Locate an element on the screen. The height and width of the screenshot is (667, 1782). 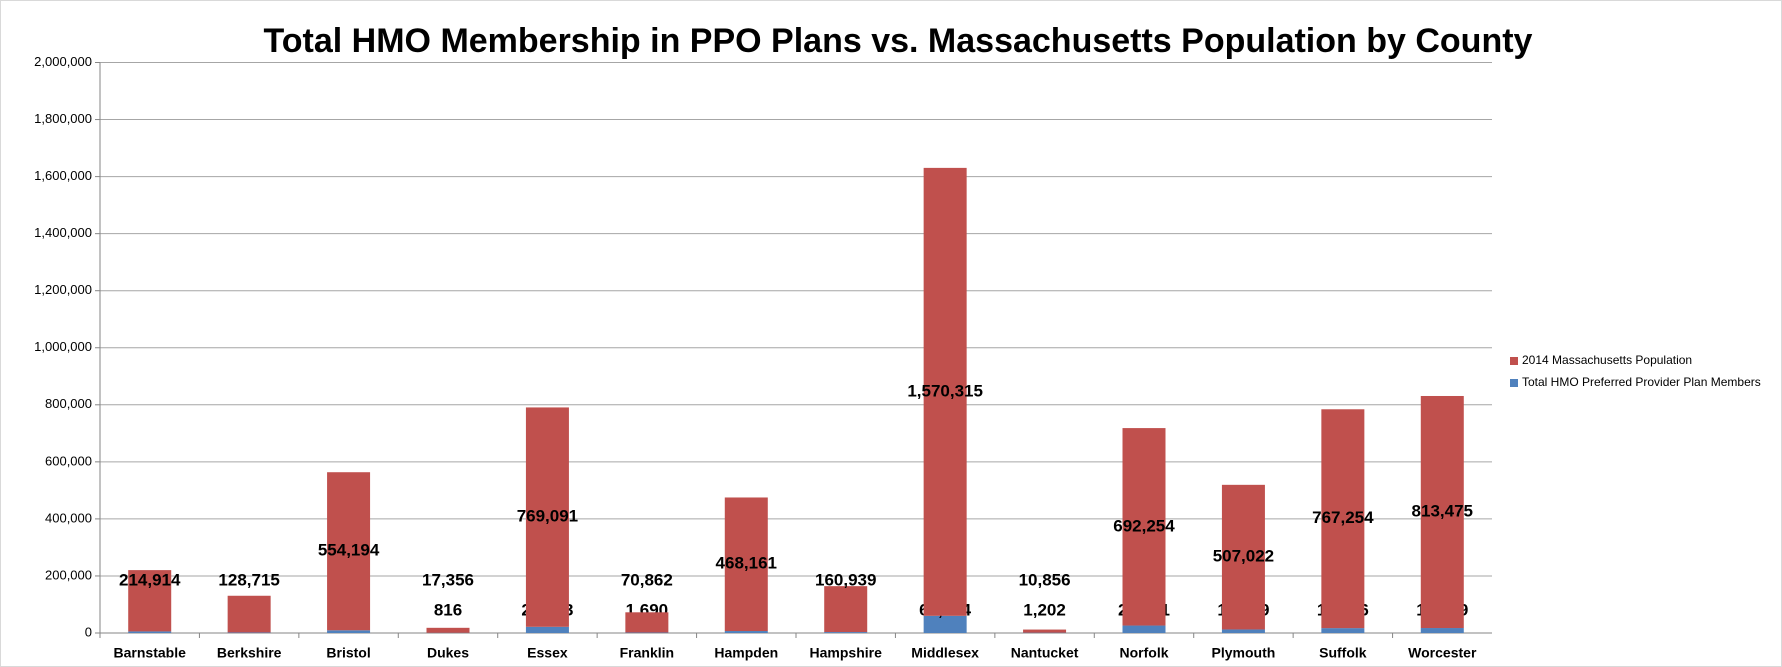
x-tick-label: Worcester is located at coordinates (1442, 653).